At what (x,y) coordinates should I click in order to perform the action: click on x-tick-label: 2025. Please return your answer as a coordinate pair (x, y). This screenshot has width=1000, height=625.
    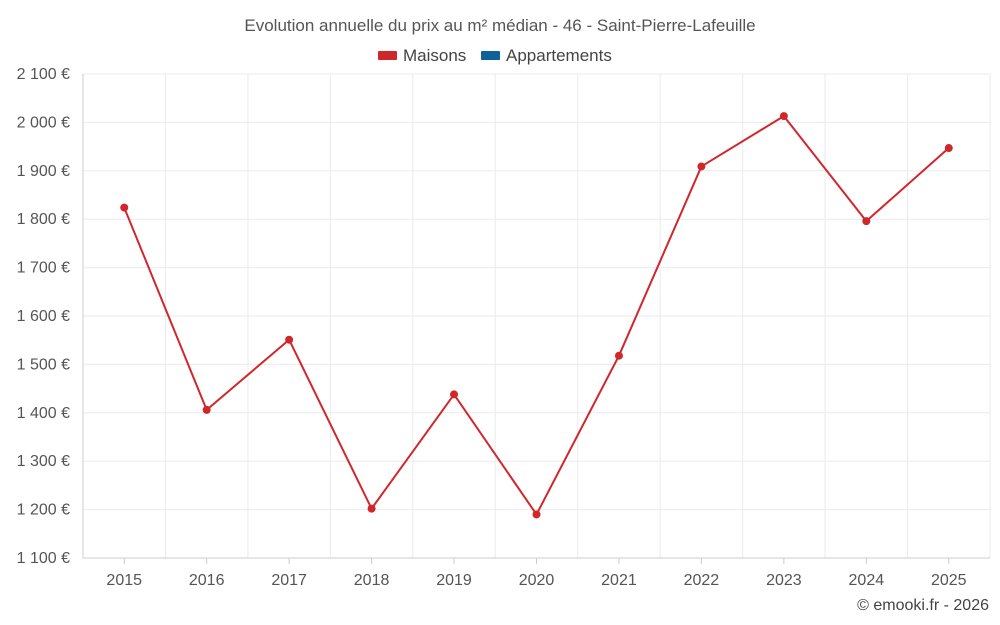
    Looking at the image, I should click on (949, 580).